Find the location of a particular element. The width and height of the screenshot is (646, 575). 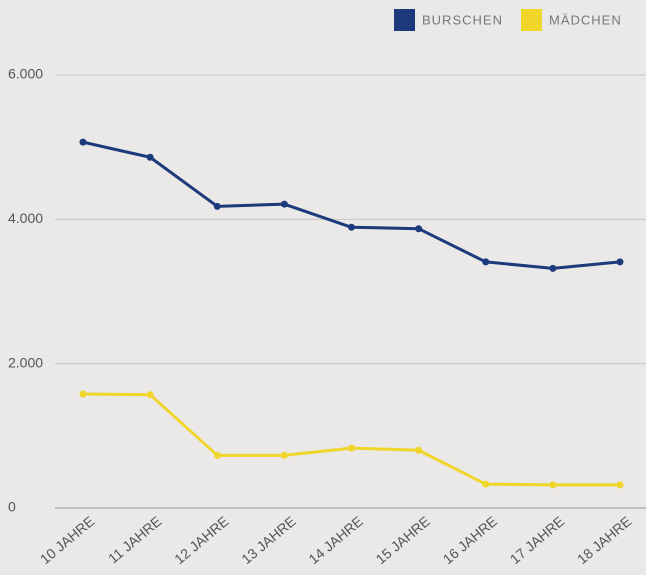

y-tick-label: 4.000 is located at coordinates (25, 218).